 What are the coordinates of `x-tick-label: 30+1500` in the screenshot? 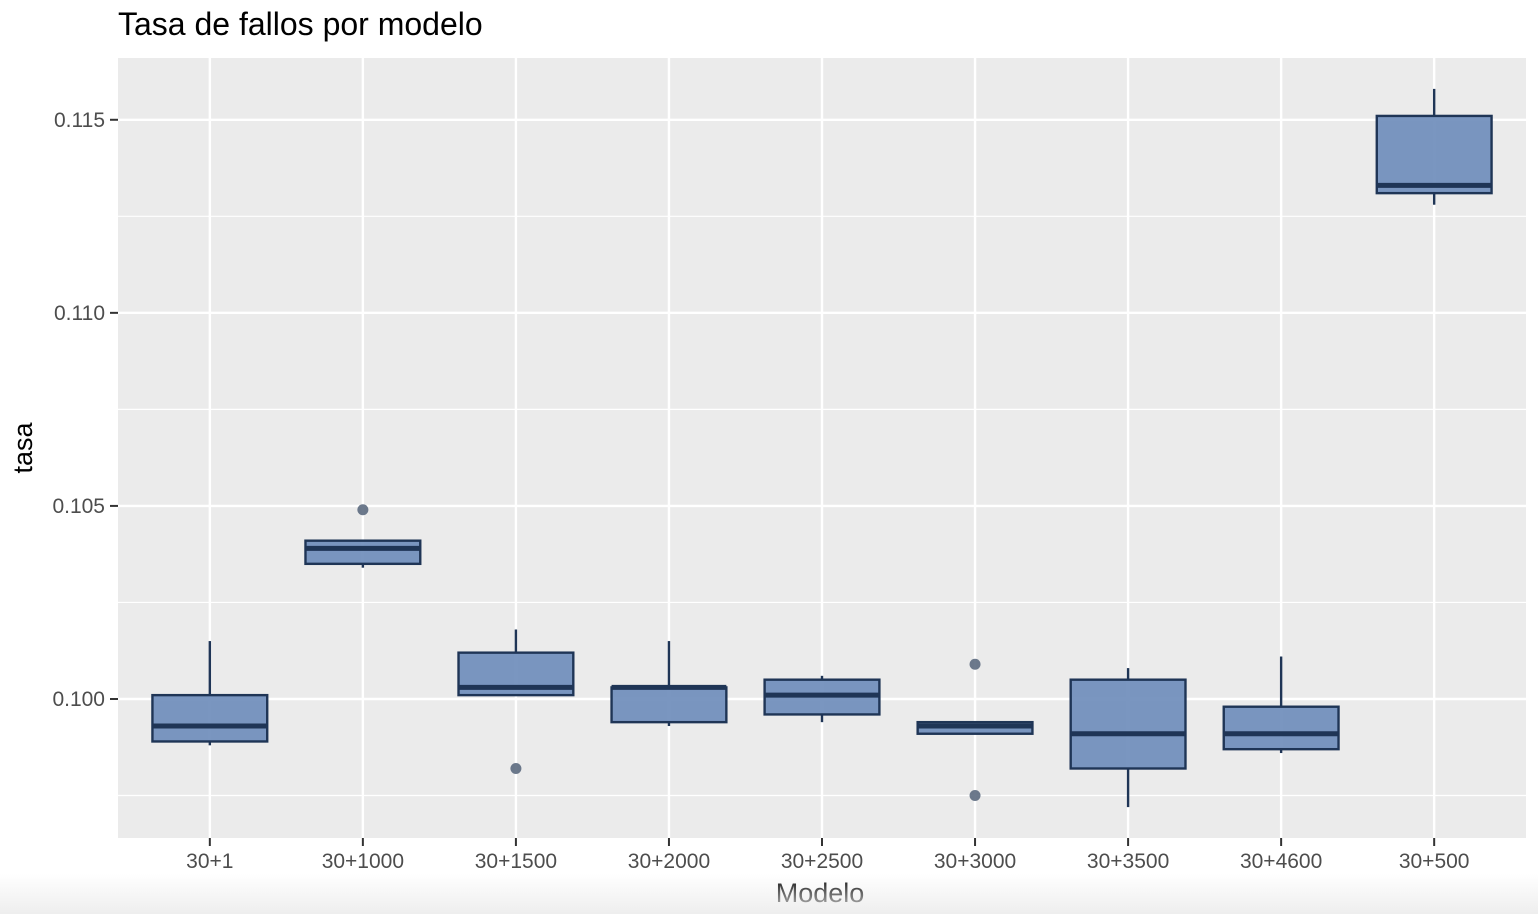 It's located at (516, 861).